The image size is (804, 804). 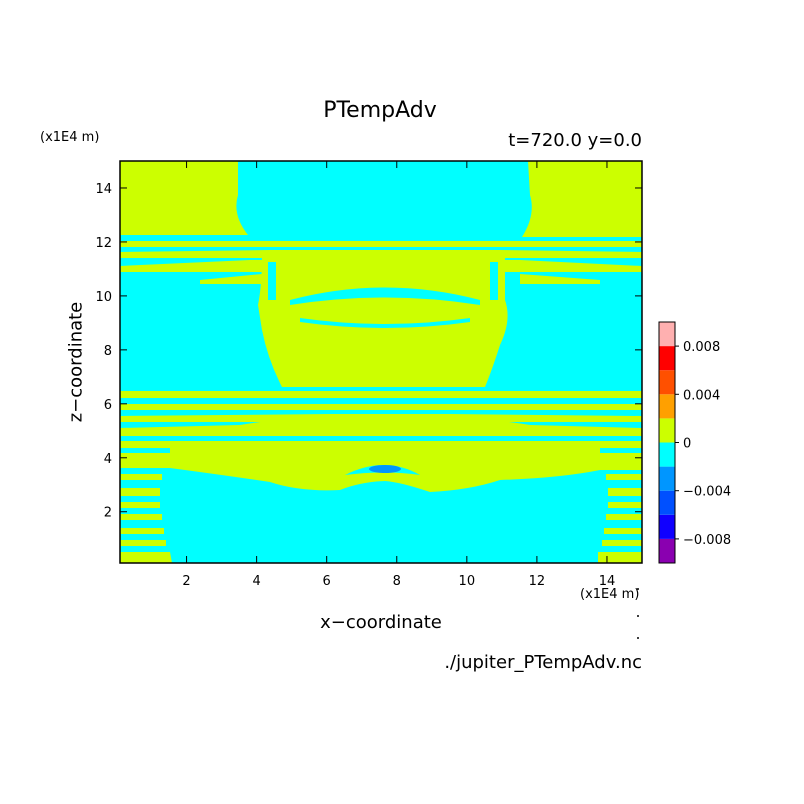 I want to click on y-tick-label: 14, so click(x=103, y=189).